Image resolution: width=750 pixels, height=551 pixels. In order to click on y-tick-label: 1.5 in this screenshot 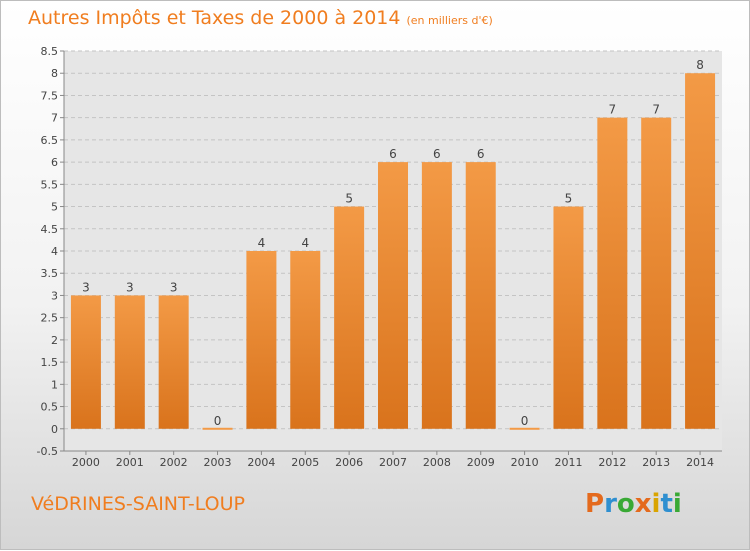, I will do `click(50, 362)`.